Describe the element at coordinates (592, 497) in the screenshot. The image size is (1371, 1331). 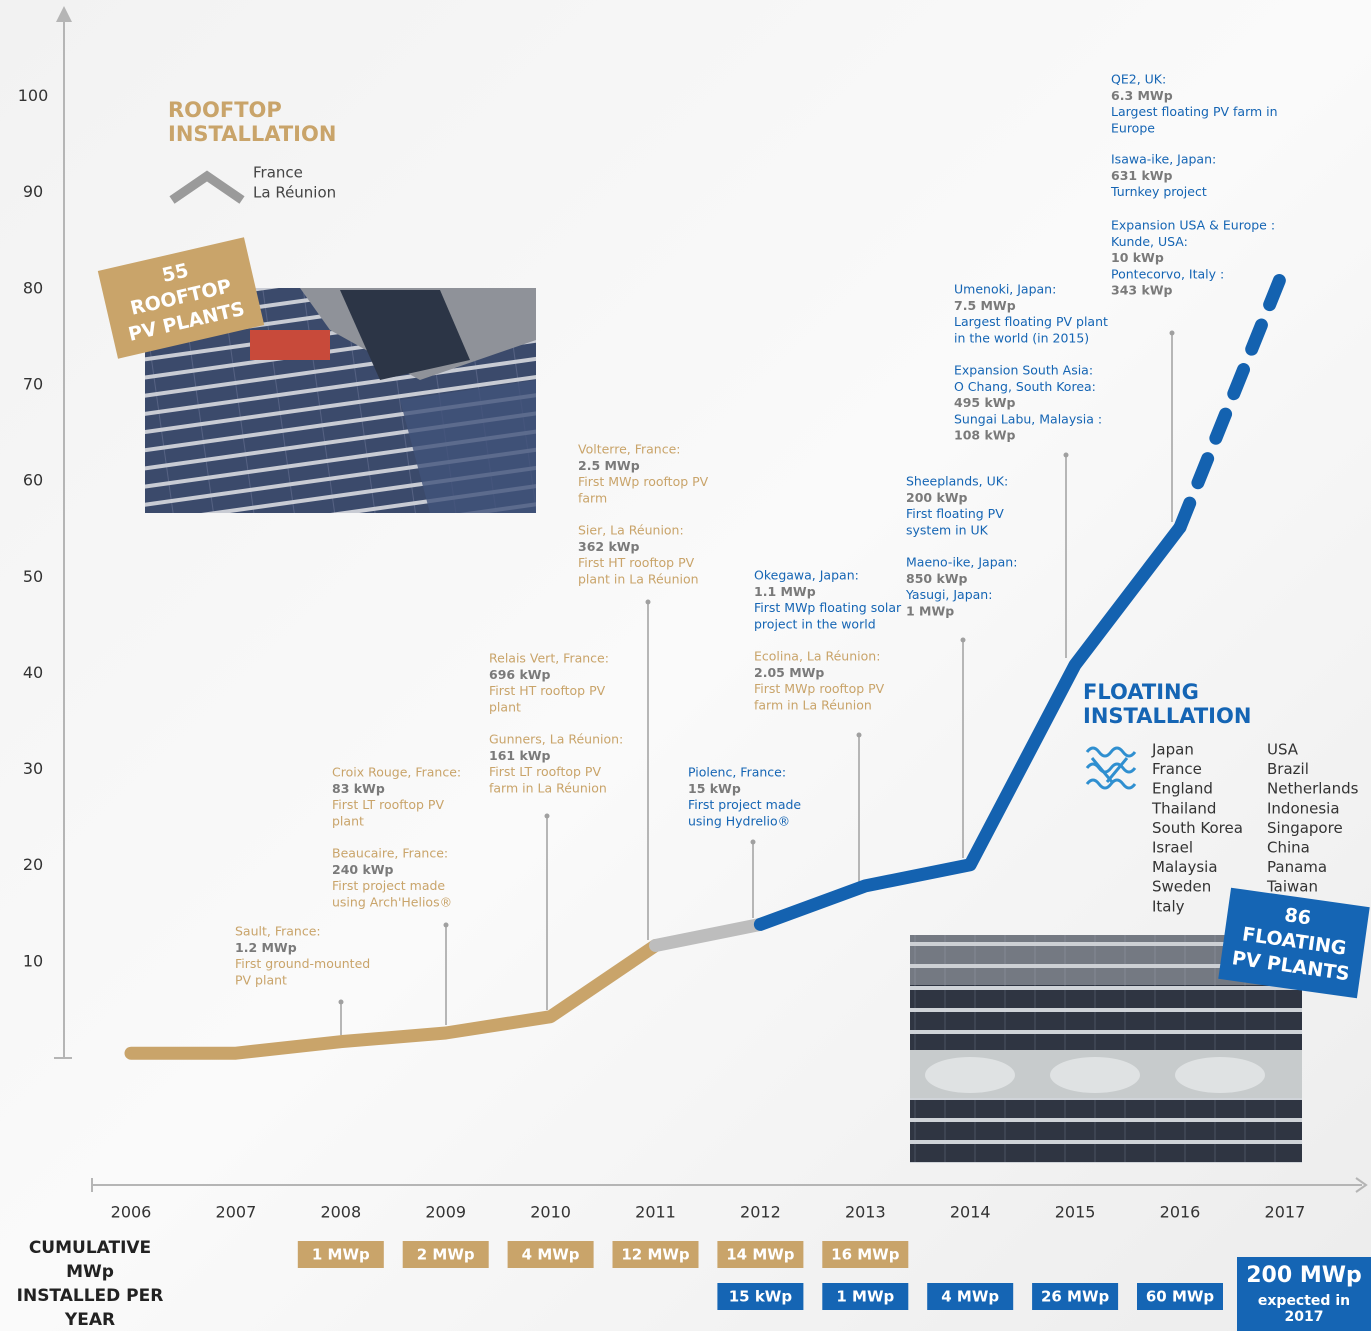
I see `annotation-text: farm` at that location.